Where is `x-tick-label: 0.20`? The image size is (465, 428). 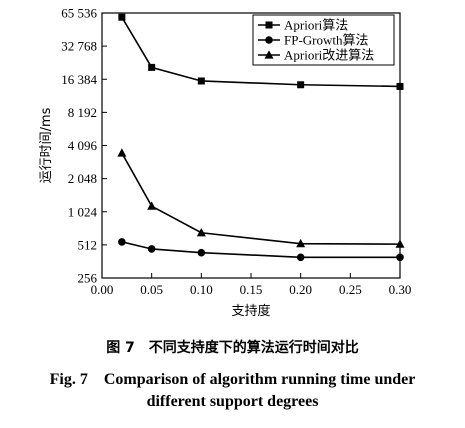
x-tick-label: 0.20 is located at coordinates (300, 289).